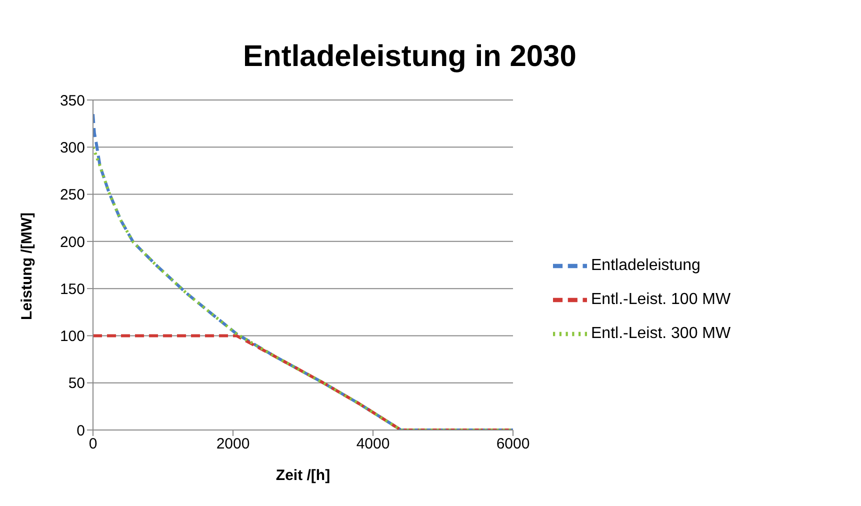 This screenshot has width=861, height=506. I want to click on y-tick-label: 100, so click(72, 337).